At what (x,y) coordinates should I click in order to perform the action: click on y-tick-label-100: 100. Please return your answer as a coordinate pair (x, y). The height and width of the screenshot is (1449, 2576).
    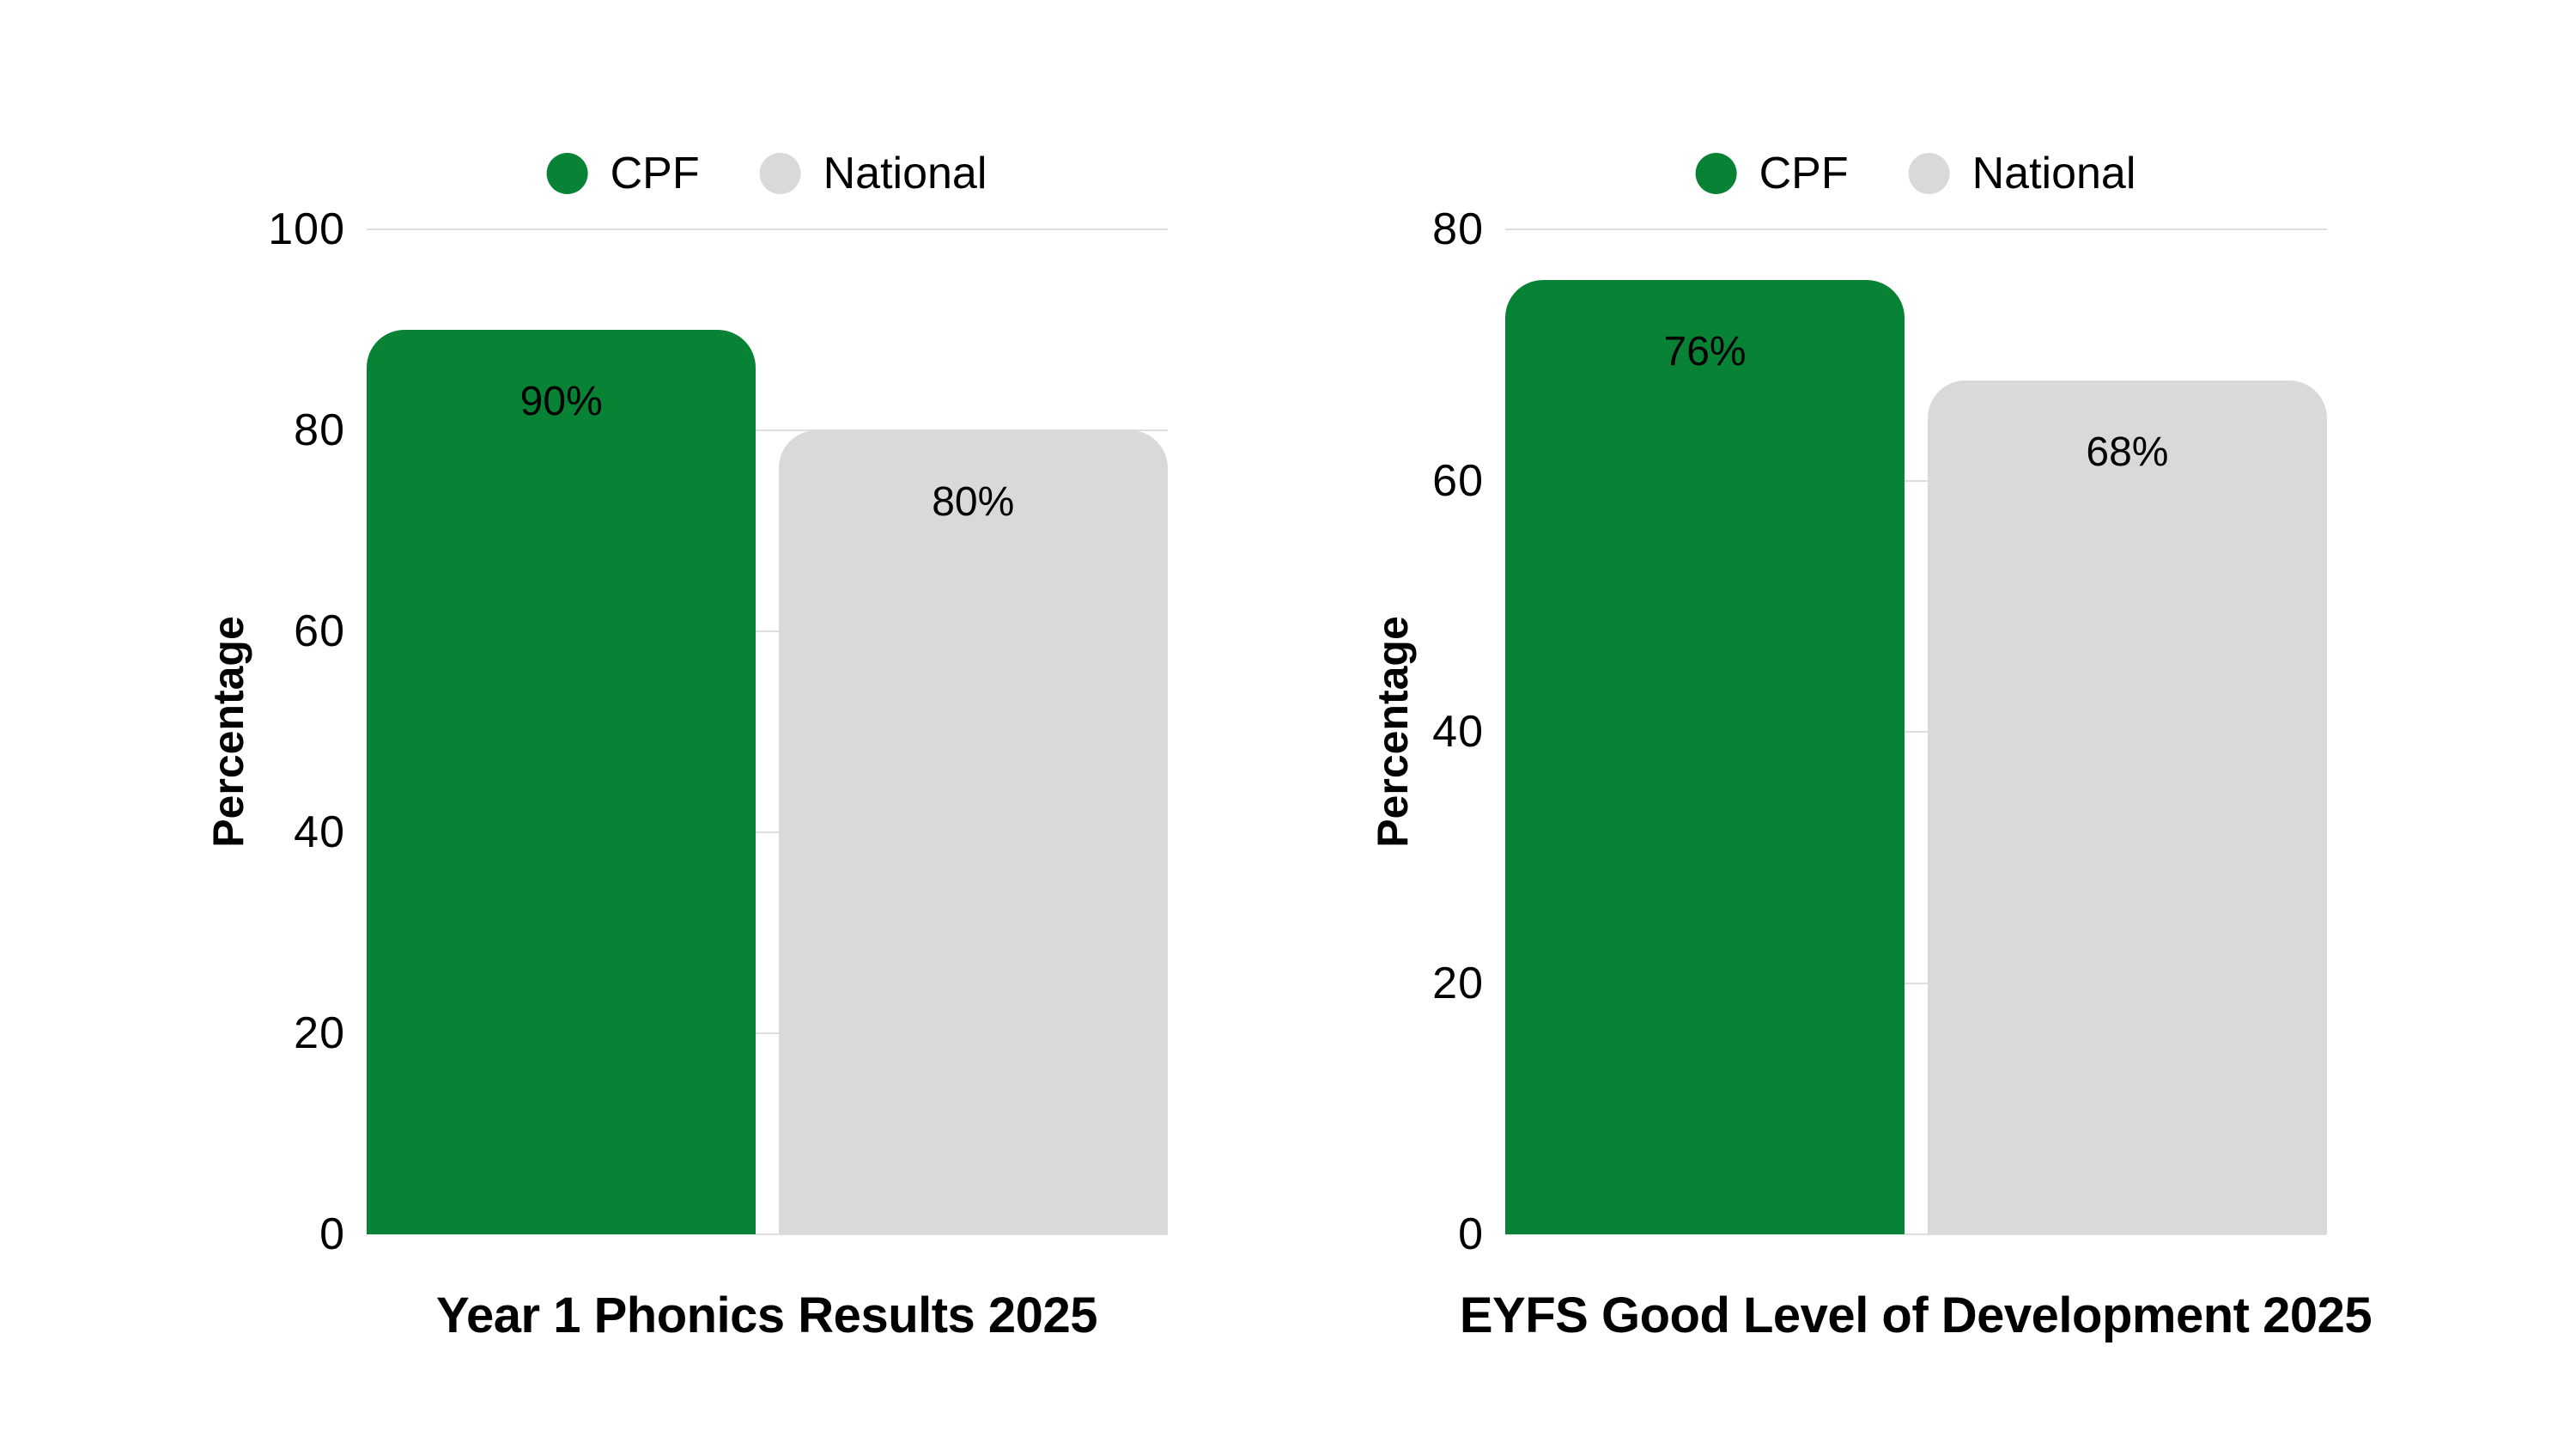
    Looking at the image, I should click on (306, 229).